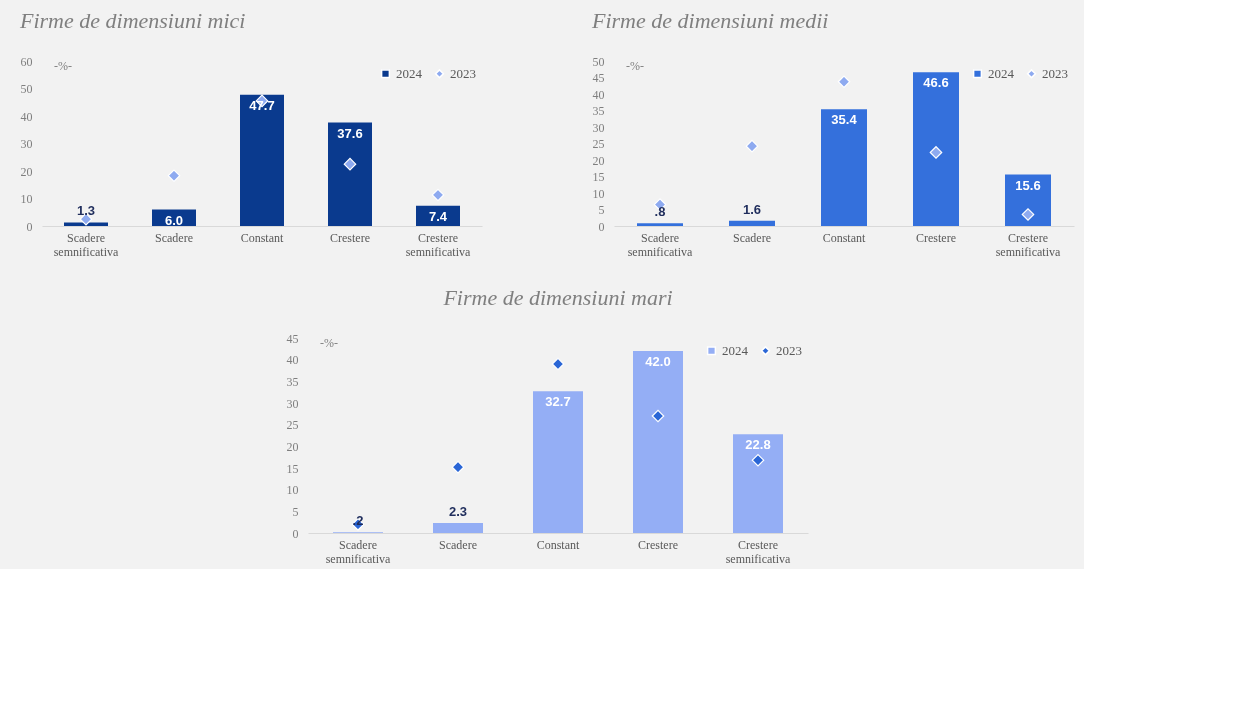  I want to click on data-label: 42.0, so click(658, 361).